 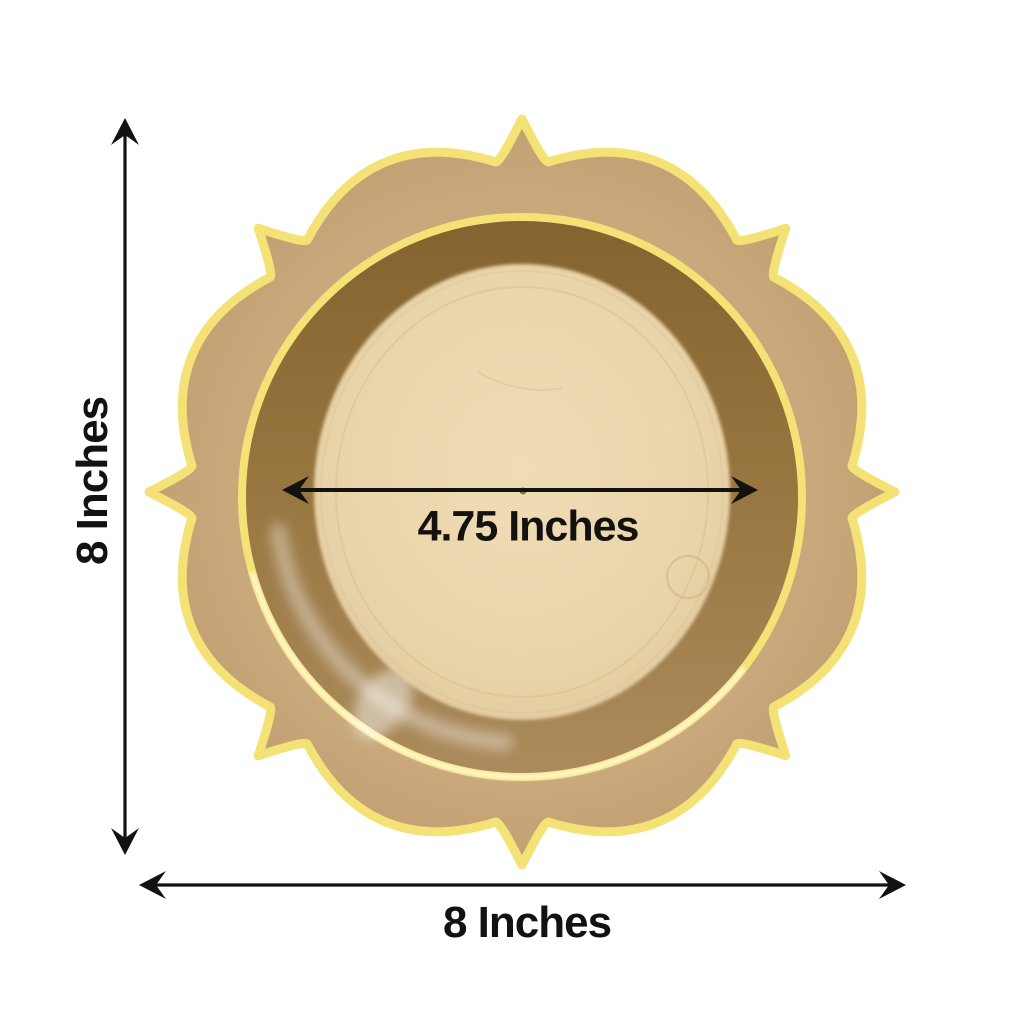 I want to click on height-dimension-arrow, so click(x=125, y=486).